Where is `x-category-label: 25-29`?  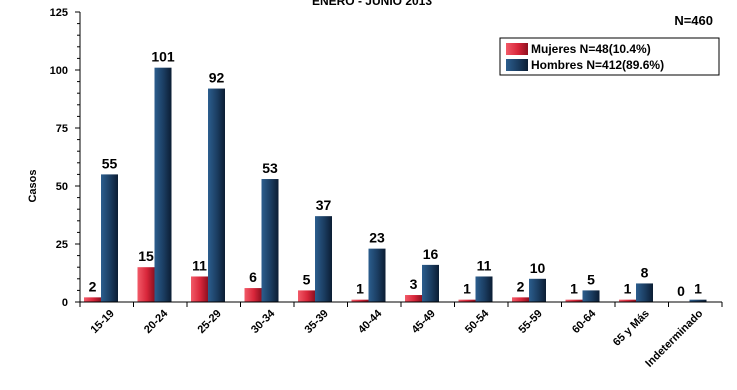 x-category-label: 25-29 is located at coordinates (209, 322).